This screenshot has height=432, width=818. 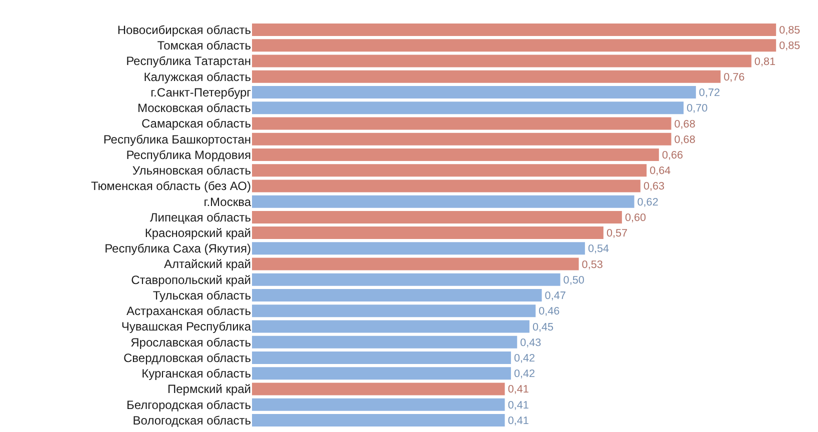 What do you see at coordinates (734, 77) in the screenshot?
I see `data-label: 0,76` at bounding box center [734, 77].